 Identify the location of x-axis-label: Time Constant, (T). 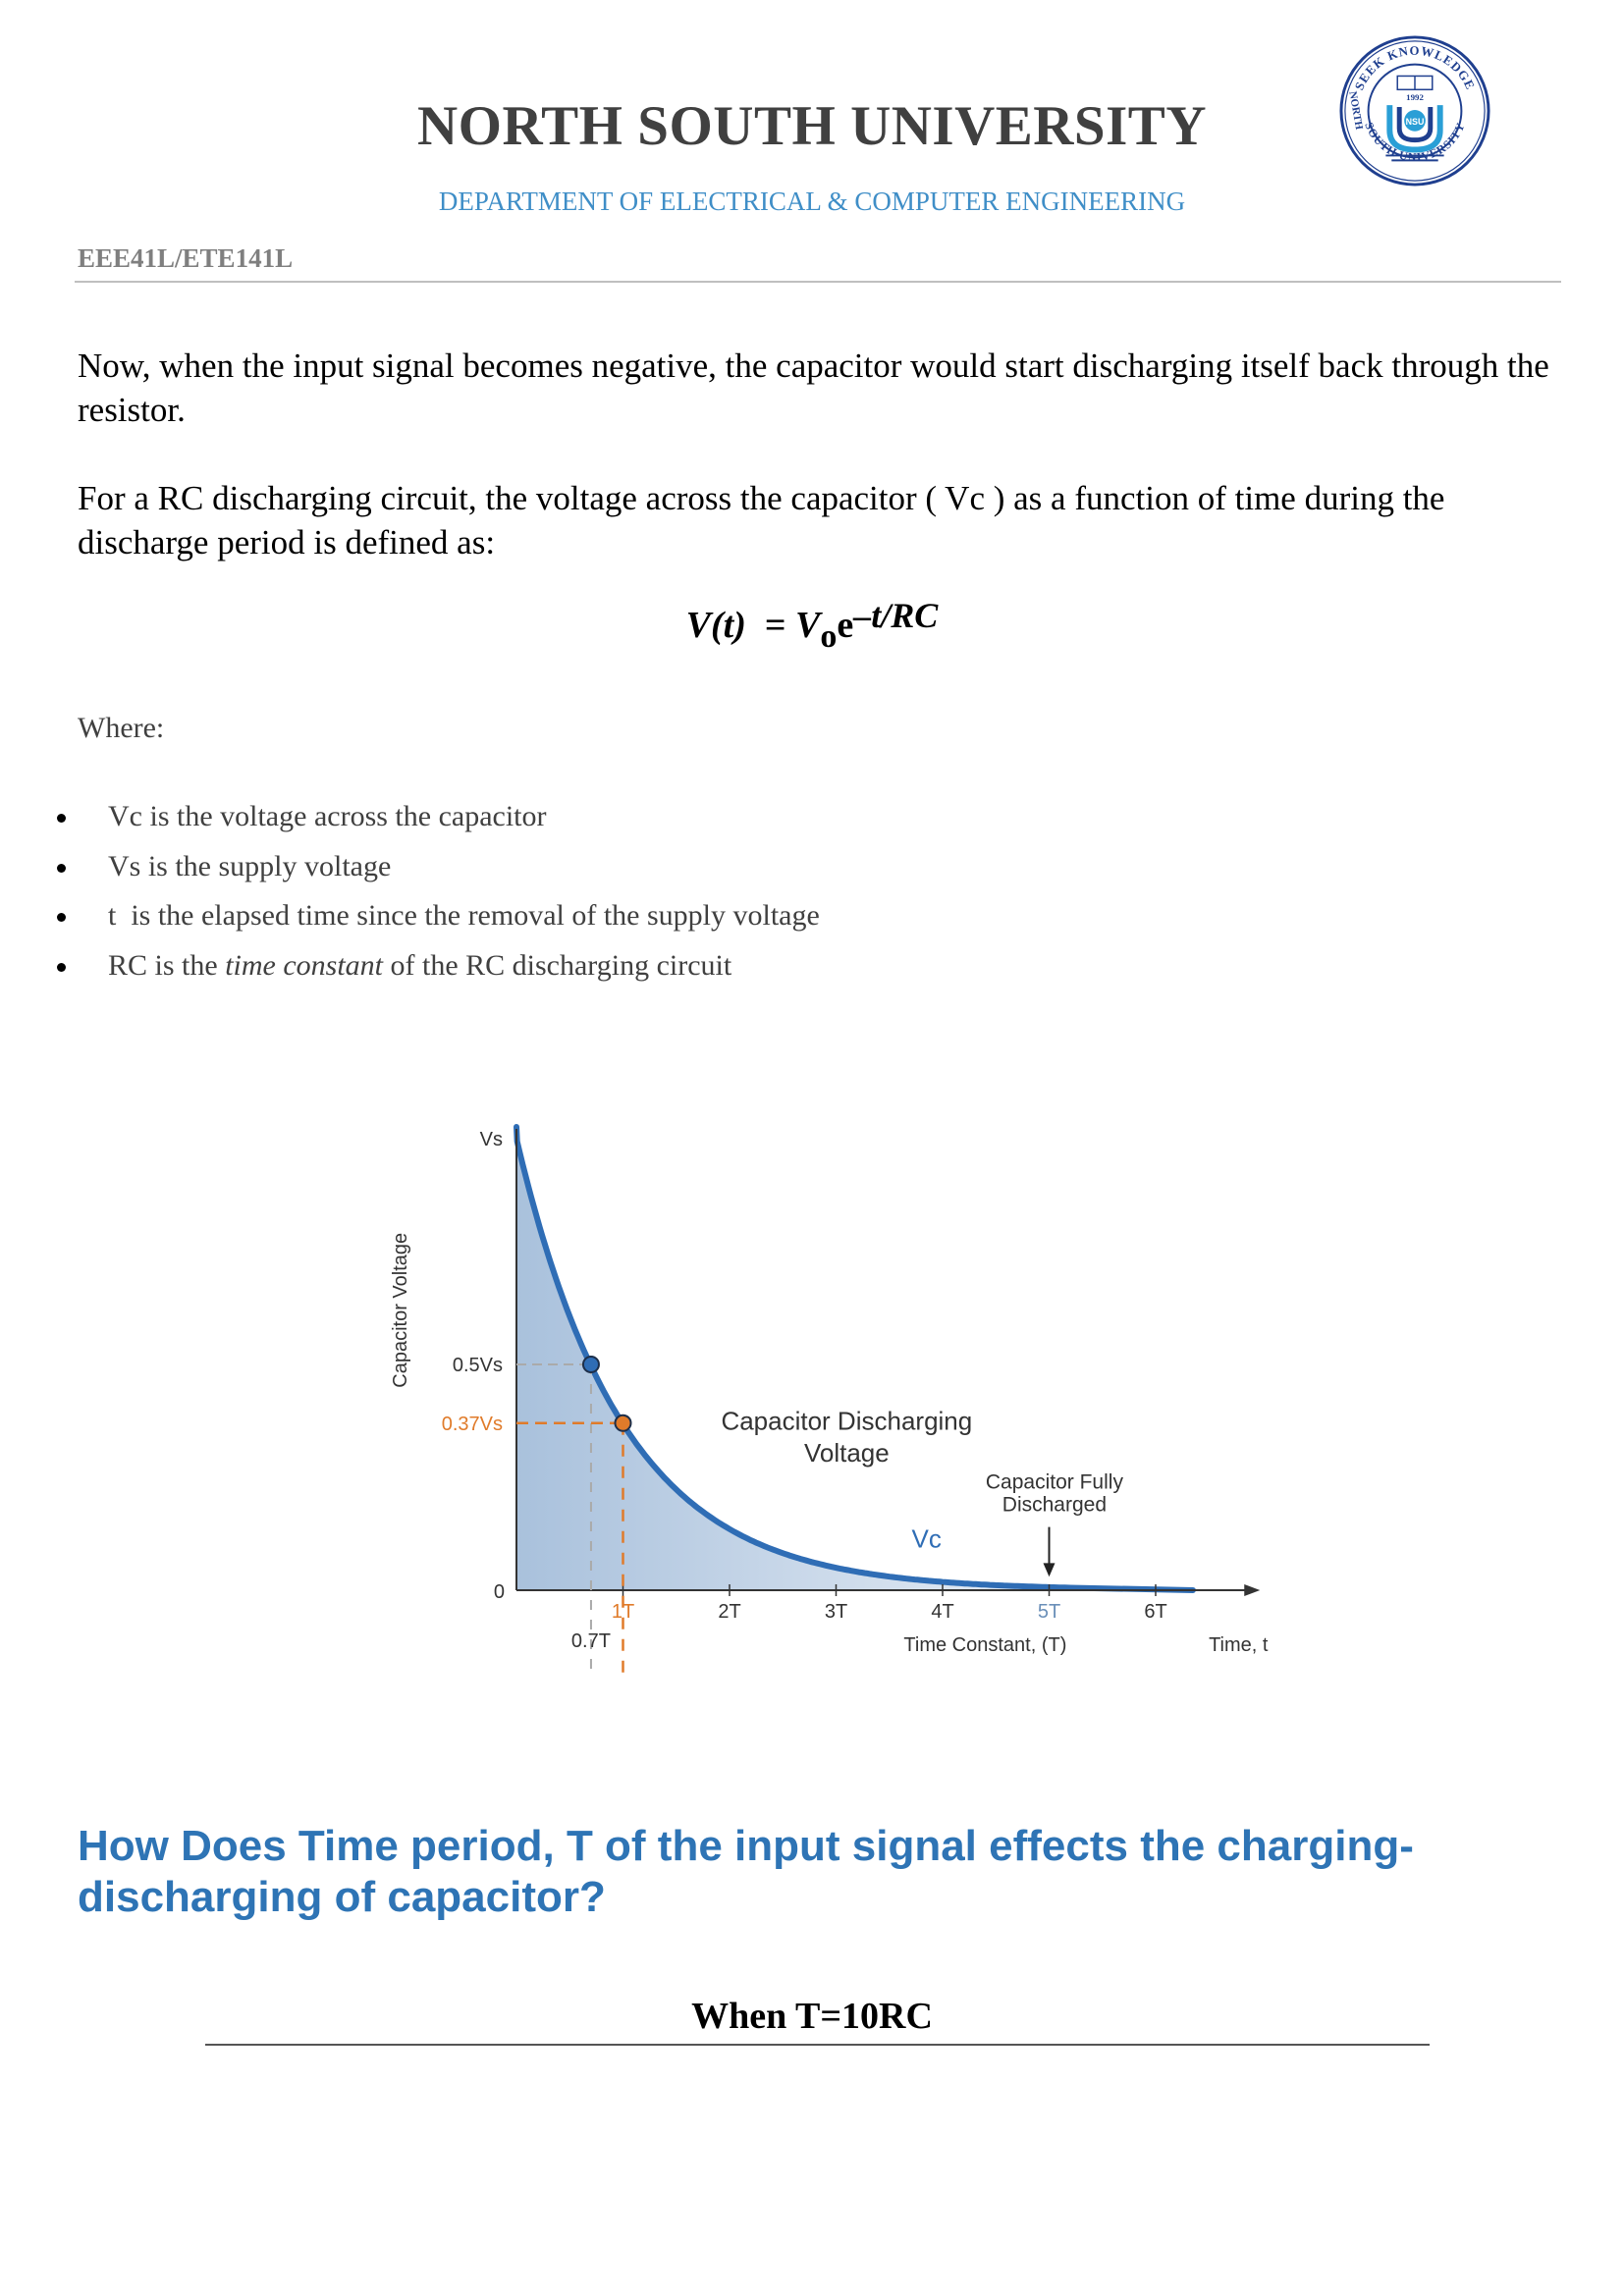
(984, 1645).